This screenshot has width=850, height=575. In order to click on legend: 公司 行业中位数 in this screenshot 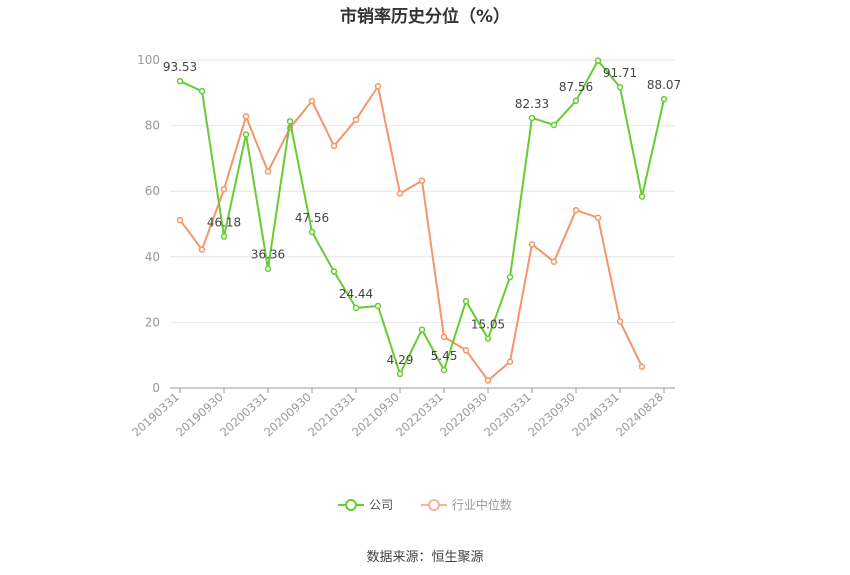, I will do `click(425, 505)`.